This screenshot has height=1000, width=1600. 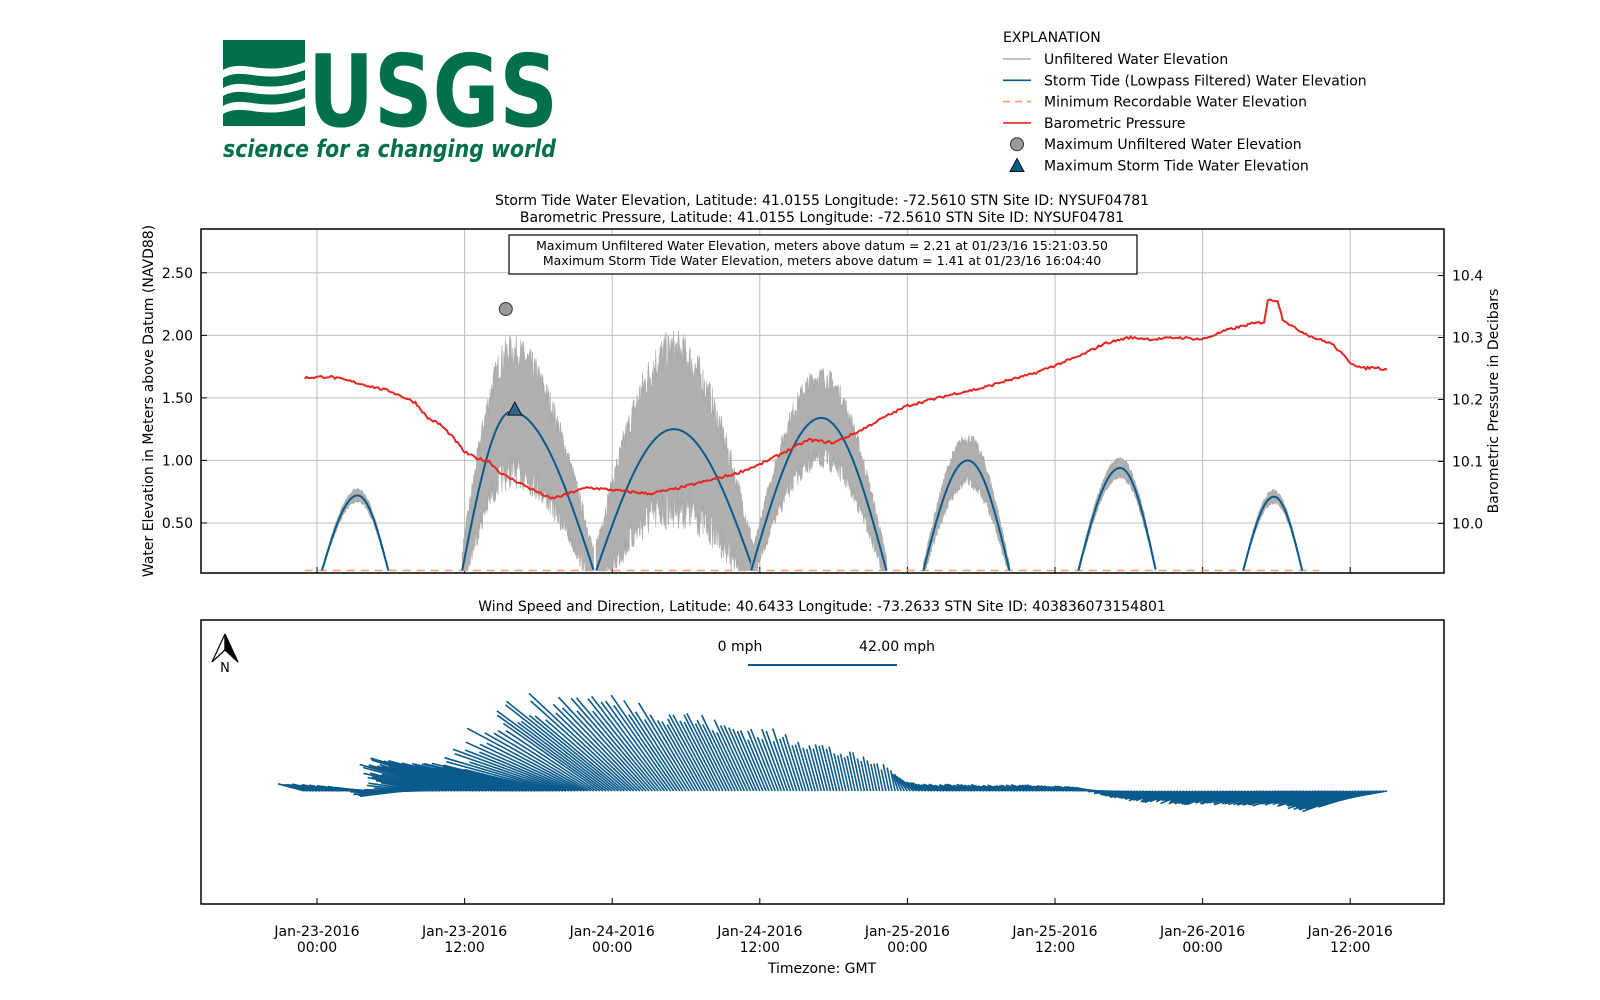 I want to click on max-storm-tide-marker-icon, so click(x=514, y=408).